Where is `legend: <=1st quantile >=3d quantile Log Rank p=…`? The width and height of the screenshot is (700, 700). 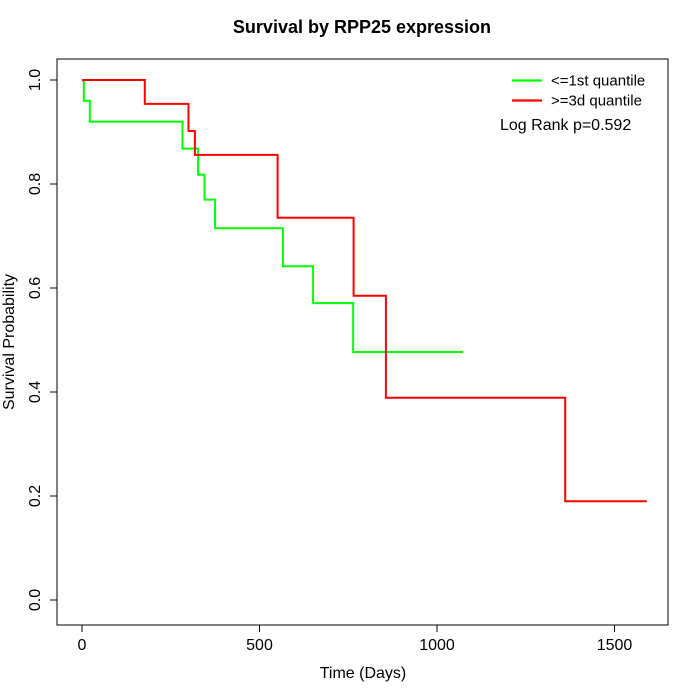
legend: <=1st quantile >=3d quantile Log Rank p=… is located at coordinates (572, 104).